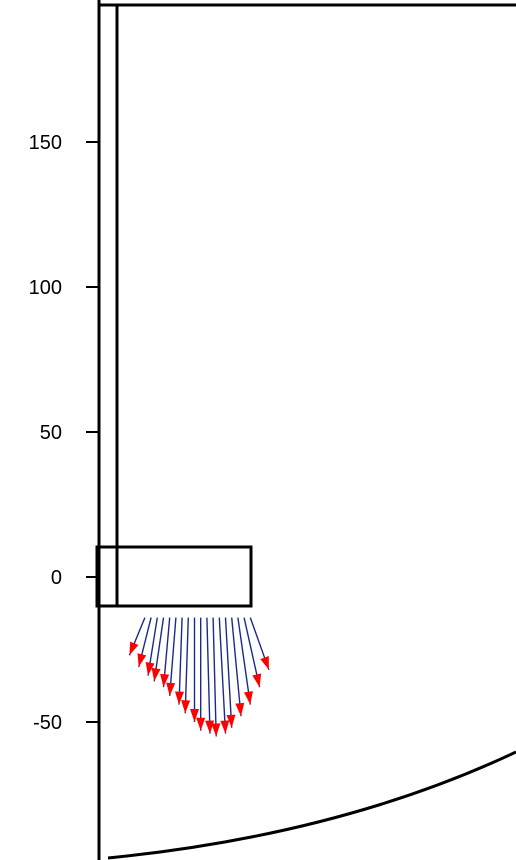 The image size is (516, 860). What do you see at coordinates (64, 433) in the screenshot?
I see `y-axis-ticks: 150 100 50 0 -50` at bounding box center [64, 433].